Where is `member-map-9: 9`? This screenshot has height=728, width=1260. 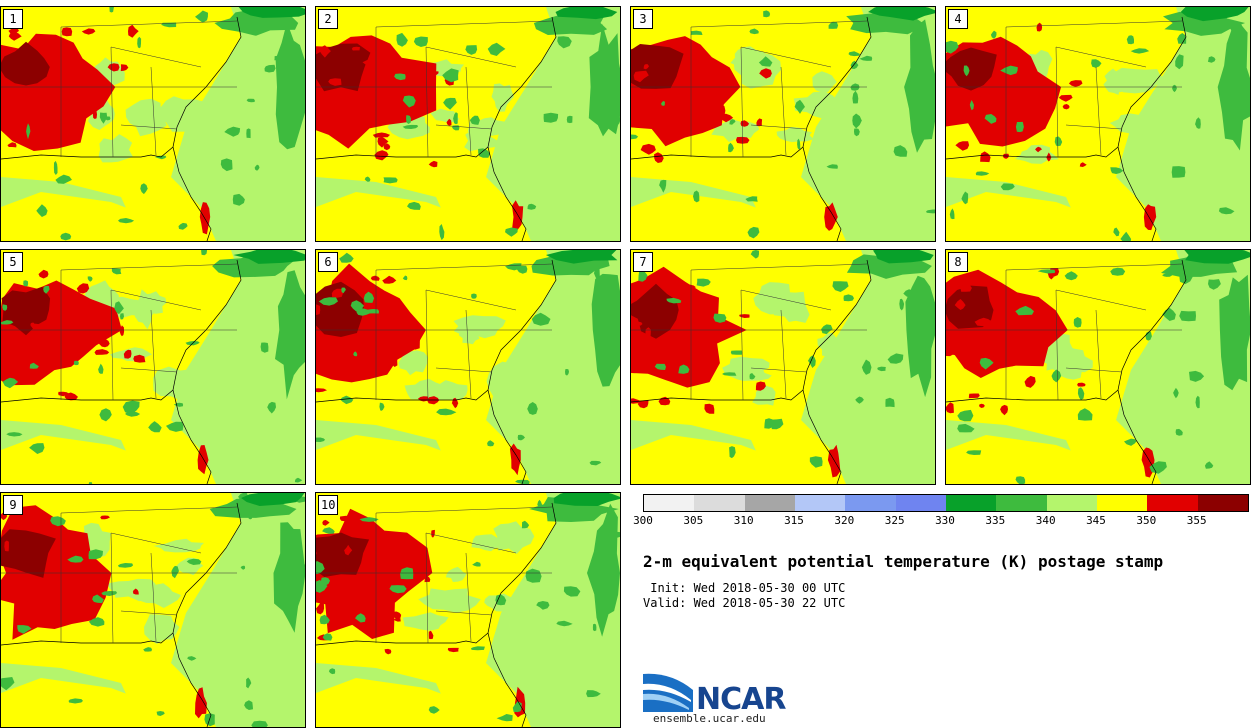 member-map-9: 9 is located at coordinates (153, 610).